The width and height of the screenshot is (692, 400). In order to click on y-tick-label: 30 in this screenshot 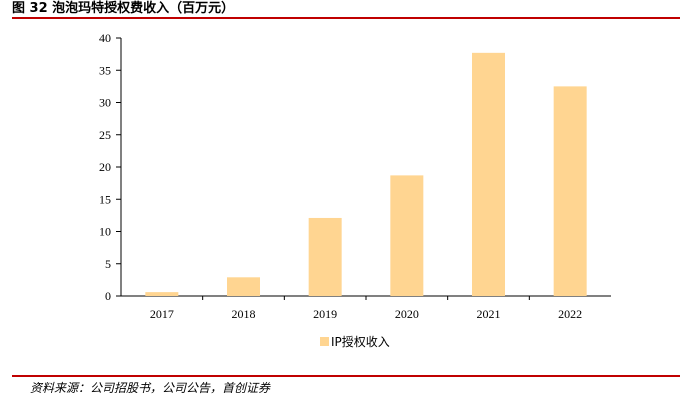, I will do `click(105, 103)`.